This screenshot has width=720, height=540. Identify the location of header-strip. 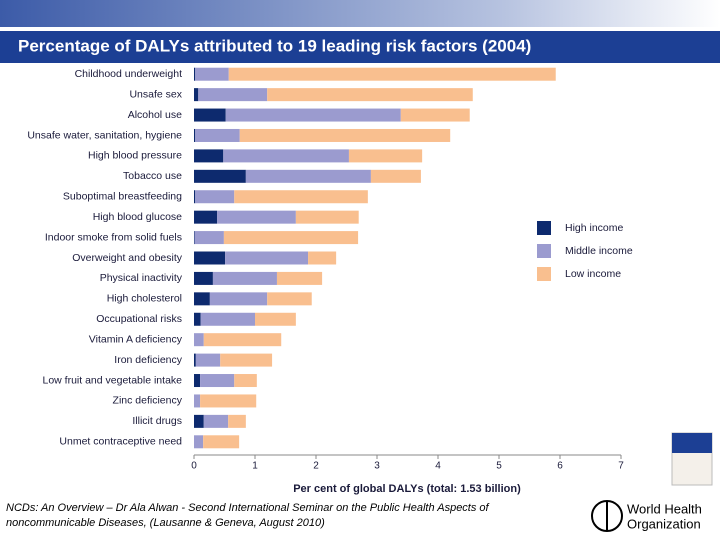
(360, 13).